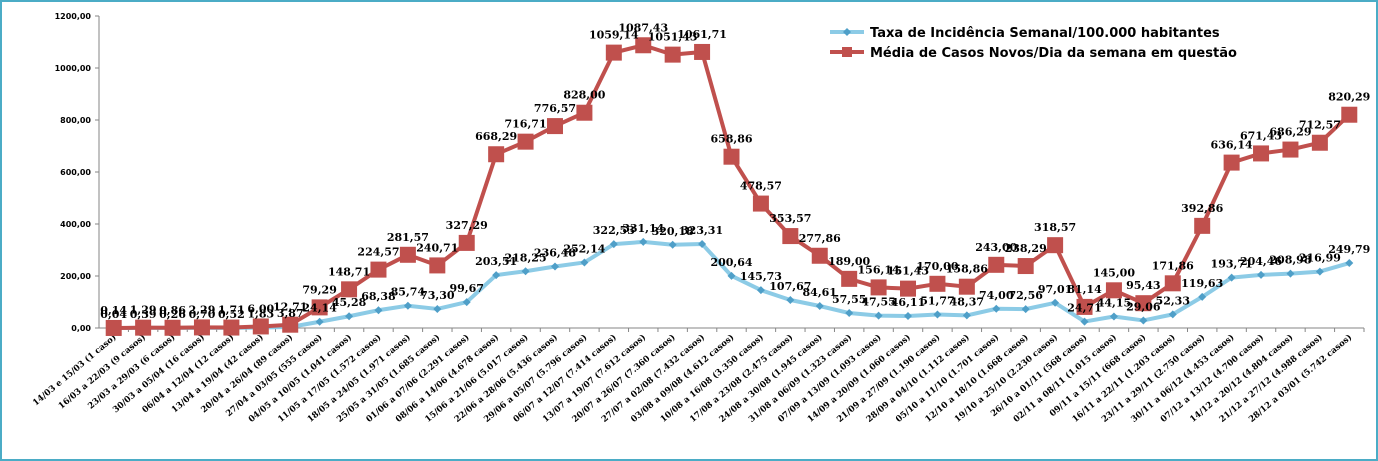  What do you see at coordinates (113, 310) in the screenshot?
I see `data-label: 0,14` at bounding box center [113, 310].